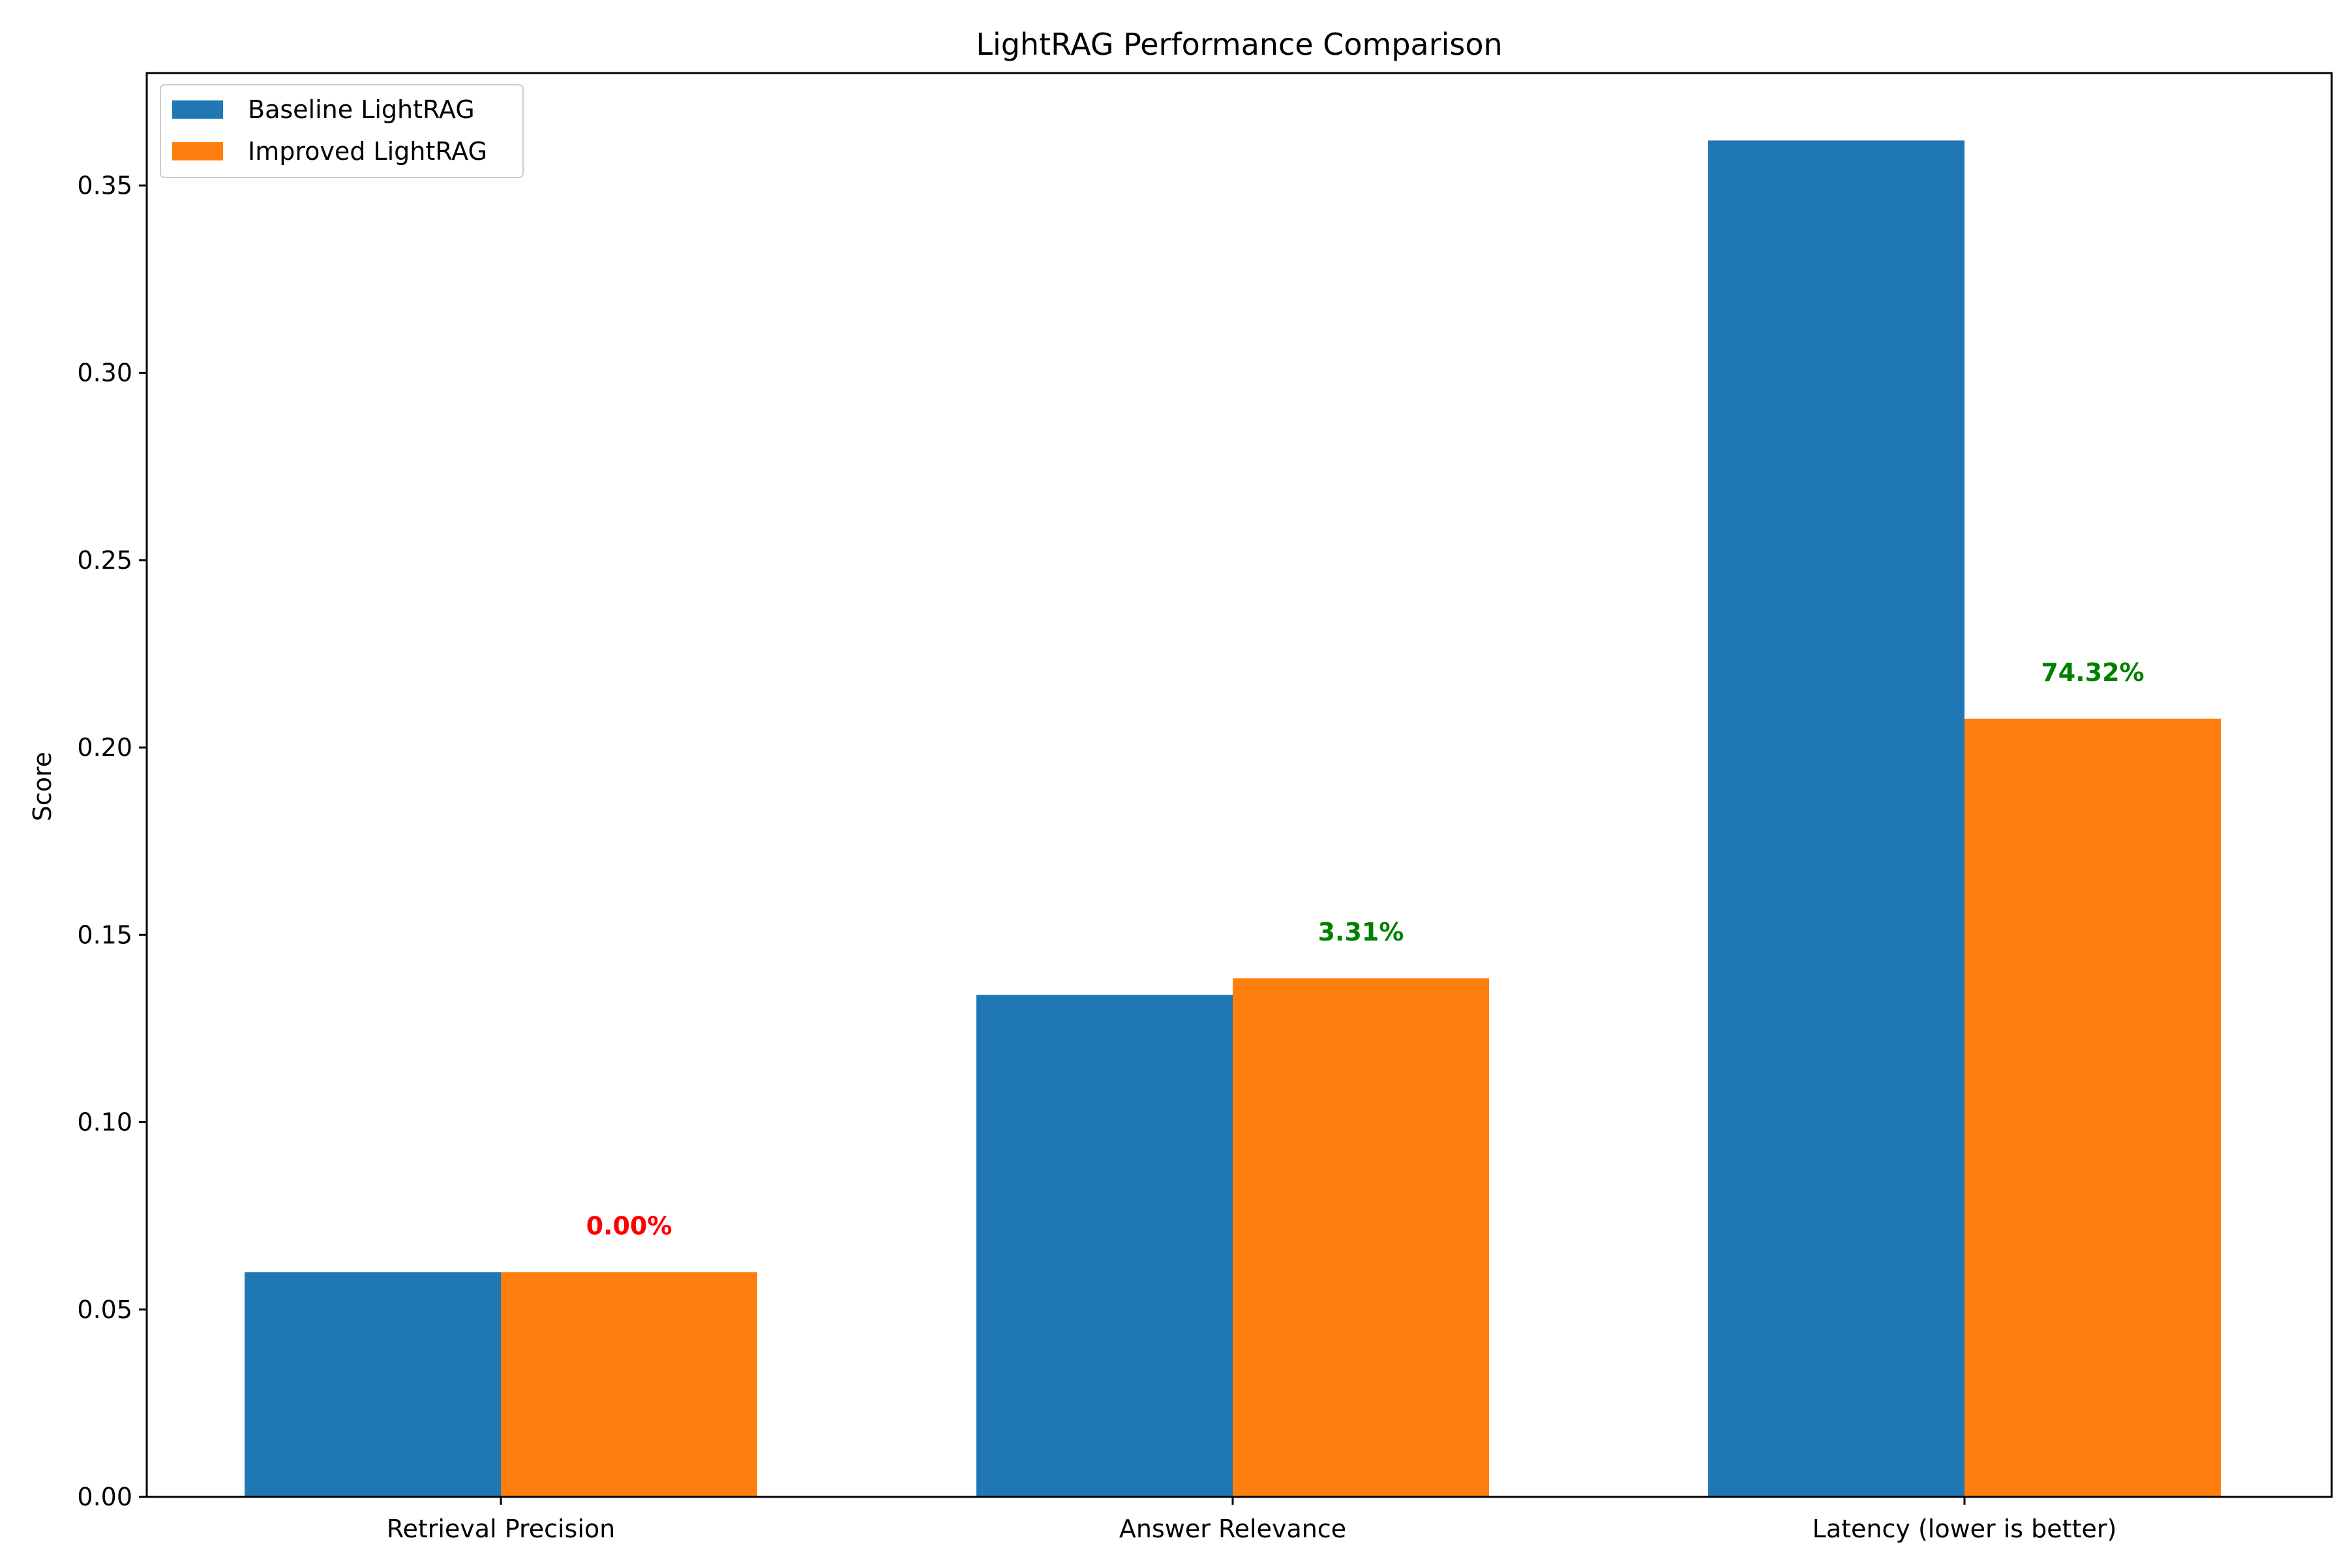 Image resolution: width=2348 pixels, height=1568 pixels. What do you see at coordinates (368, 151) in the screenshot?
I see `legend-label-1: Improved LightRAG` at bounding box center [368, 151].